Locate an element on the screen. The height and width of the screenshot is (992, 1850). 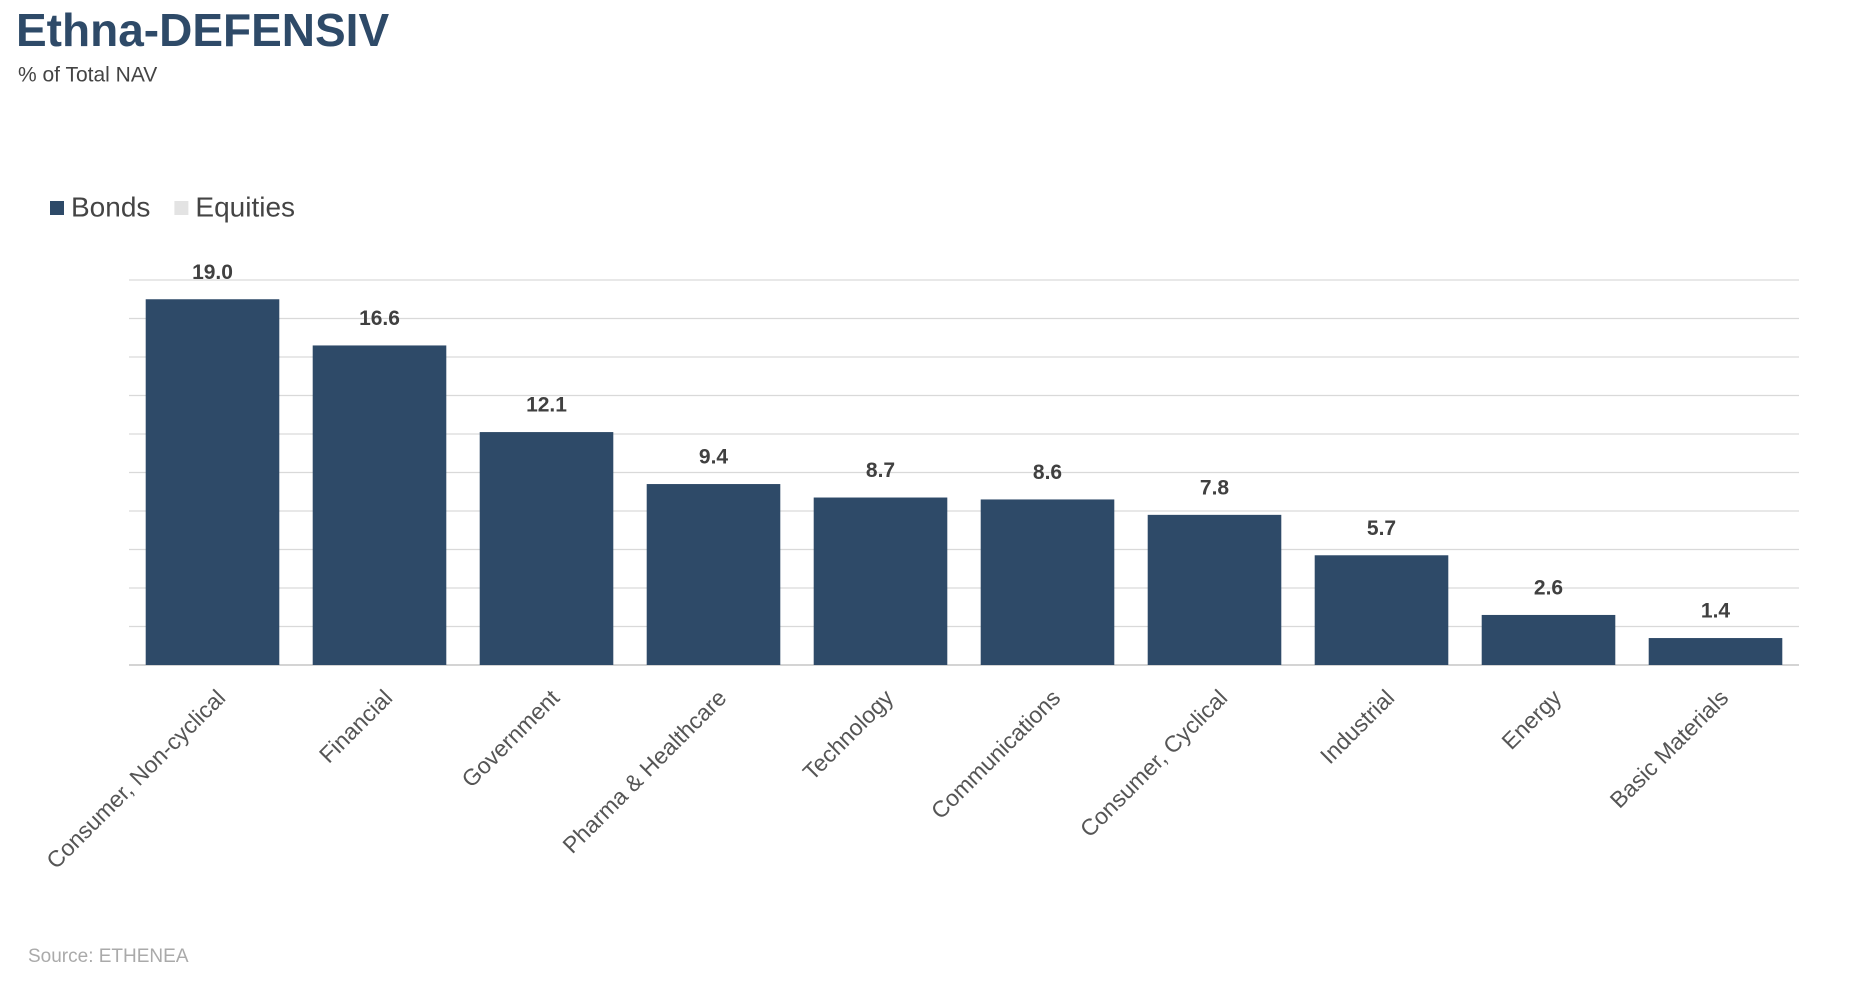
x-tick-label: Consumer, Cyclical is located at coordinates (1154, 763).